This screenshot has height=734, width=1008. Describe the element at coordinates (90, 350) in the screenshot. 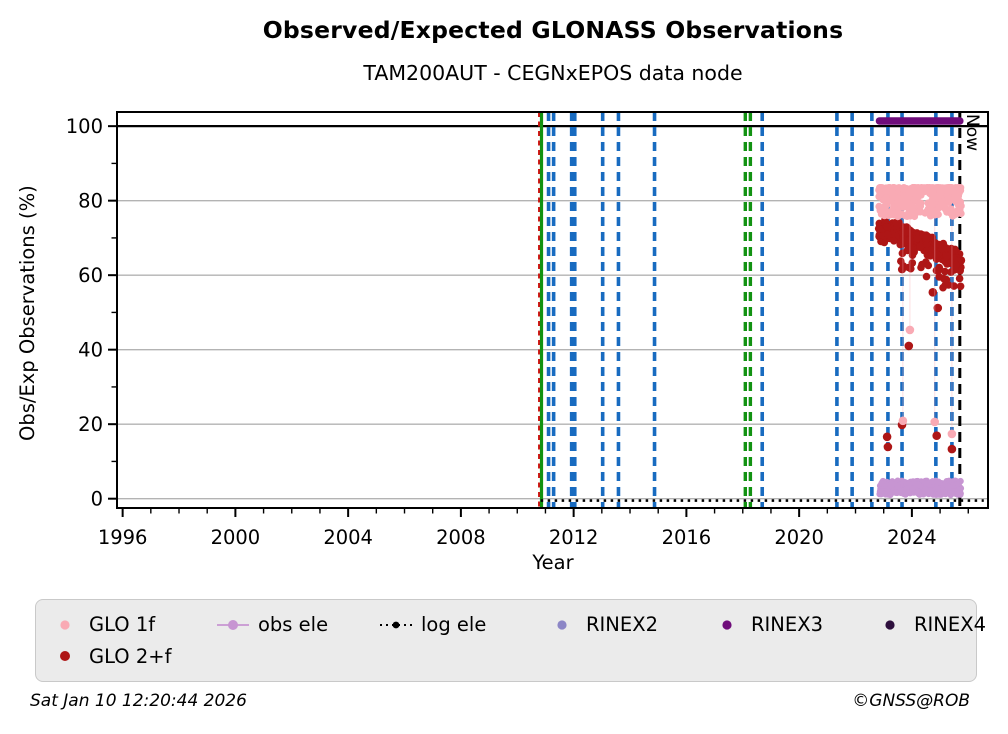

I see `svg-text: 40` at that location.